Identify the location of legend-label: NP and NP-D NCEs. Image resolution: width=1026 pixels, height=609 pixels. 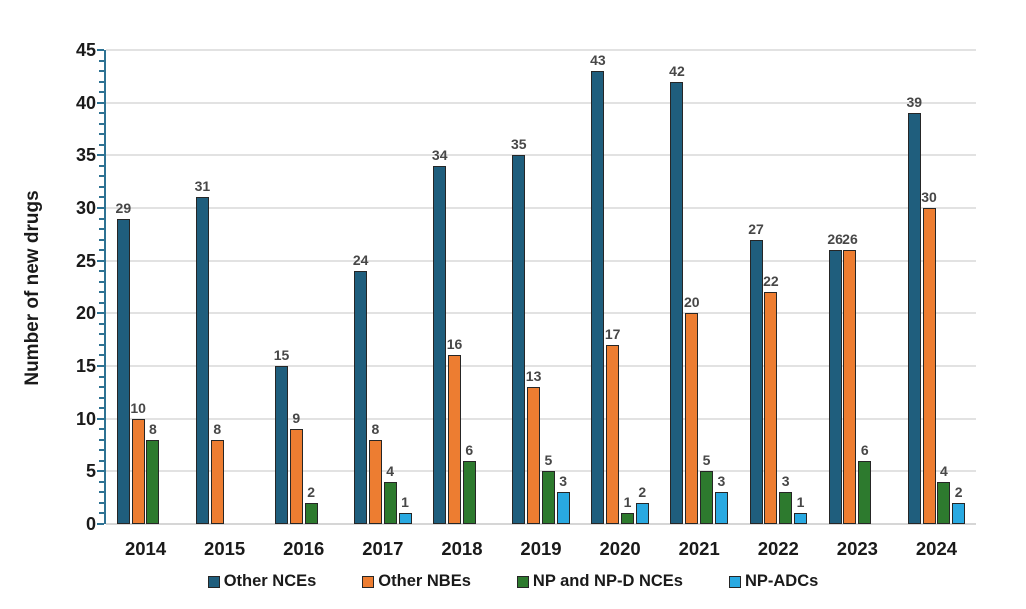
(607, 581).